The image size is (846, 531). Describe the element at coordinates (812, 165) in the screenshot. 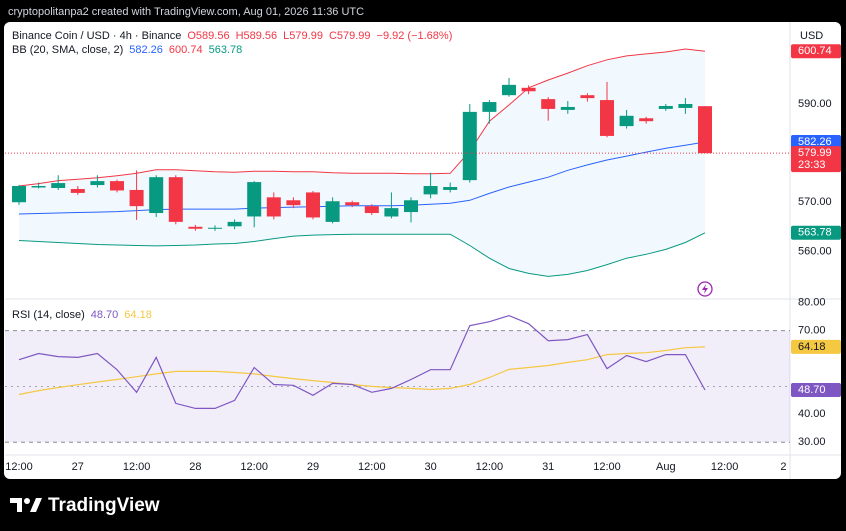

I see `last-price-tag-sub: 23:33` at that location.